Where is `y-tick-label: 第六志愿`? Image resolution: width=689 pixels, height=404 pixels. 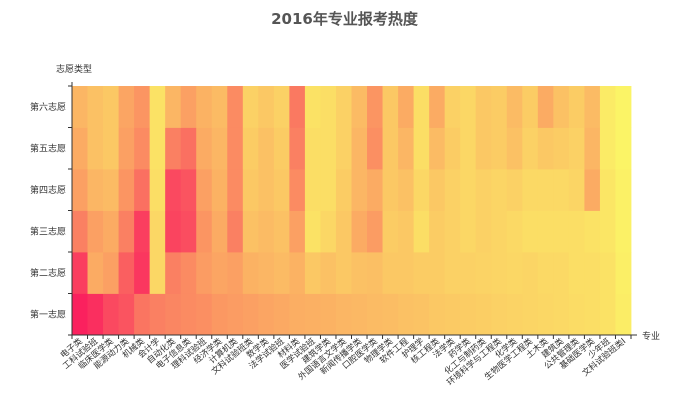 y-tick-label: 第六志愿 is located at coordinates (48, 107).